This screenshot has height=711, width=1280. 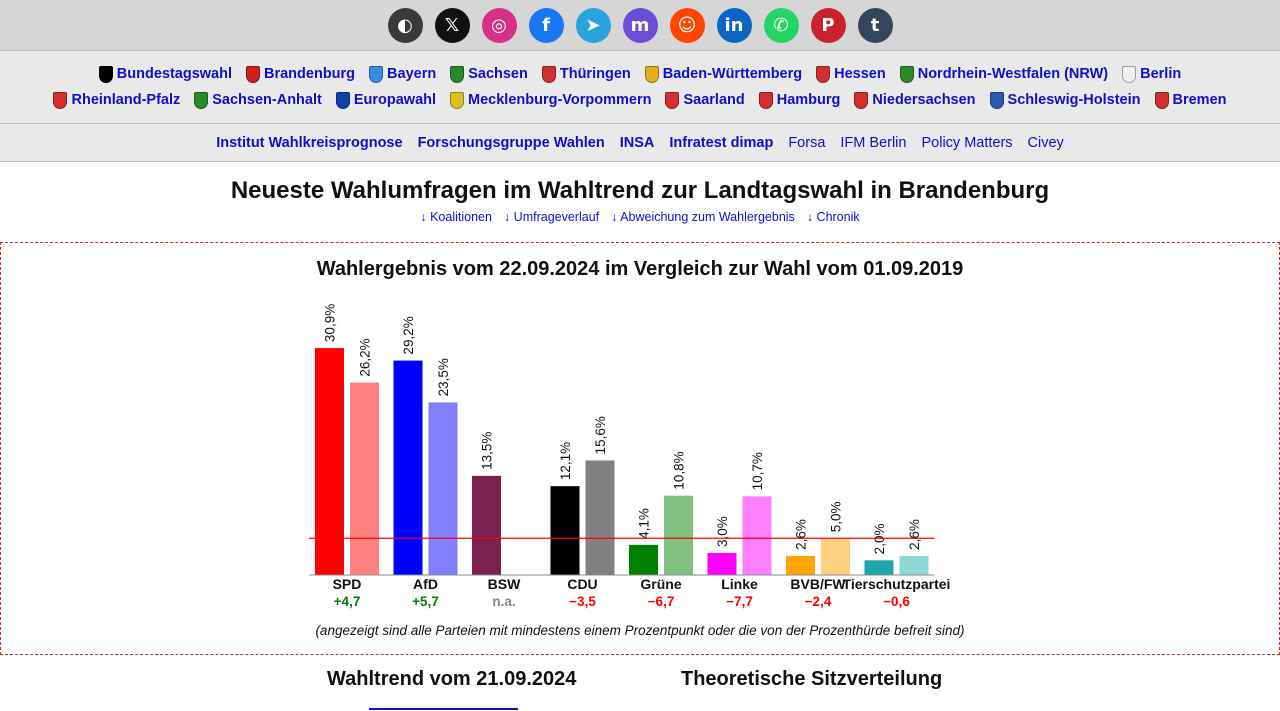 I want to click on anchor-link: ↓ Umfrageverlauf, so click(x=551, y=217).